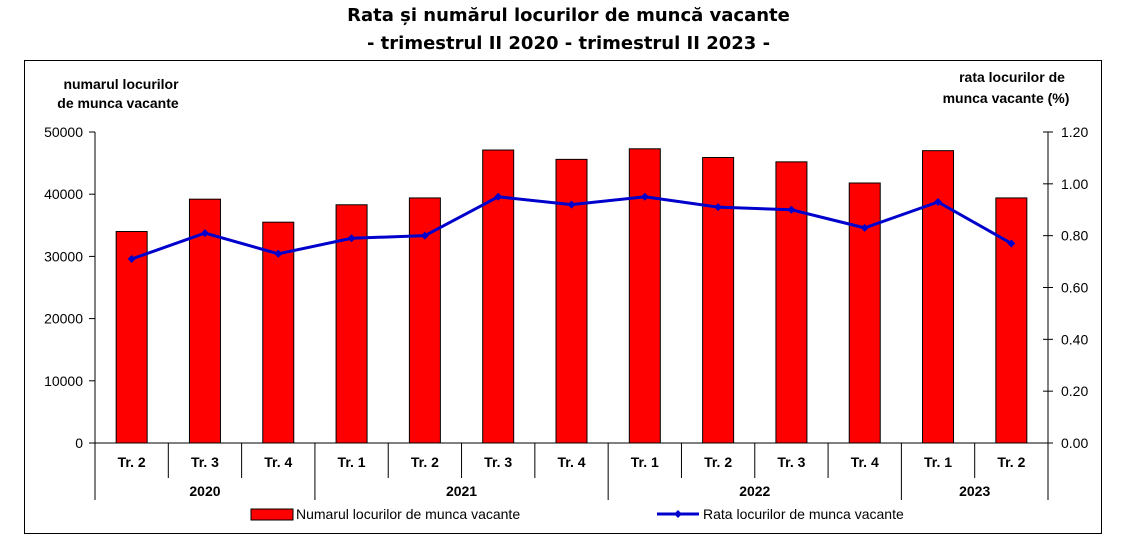 The height and width of the screenshot is (546, 1137). What do you see at coordinates (63, 319) in the screenshot?
I see `left-tick-label: 20000` at bounding box center [63, 319].